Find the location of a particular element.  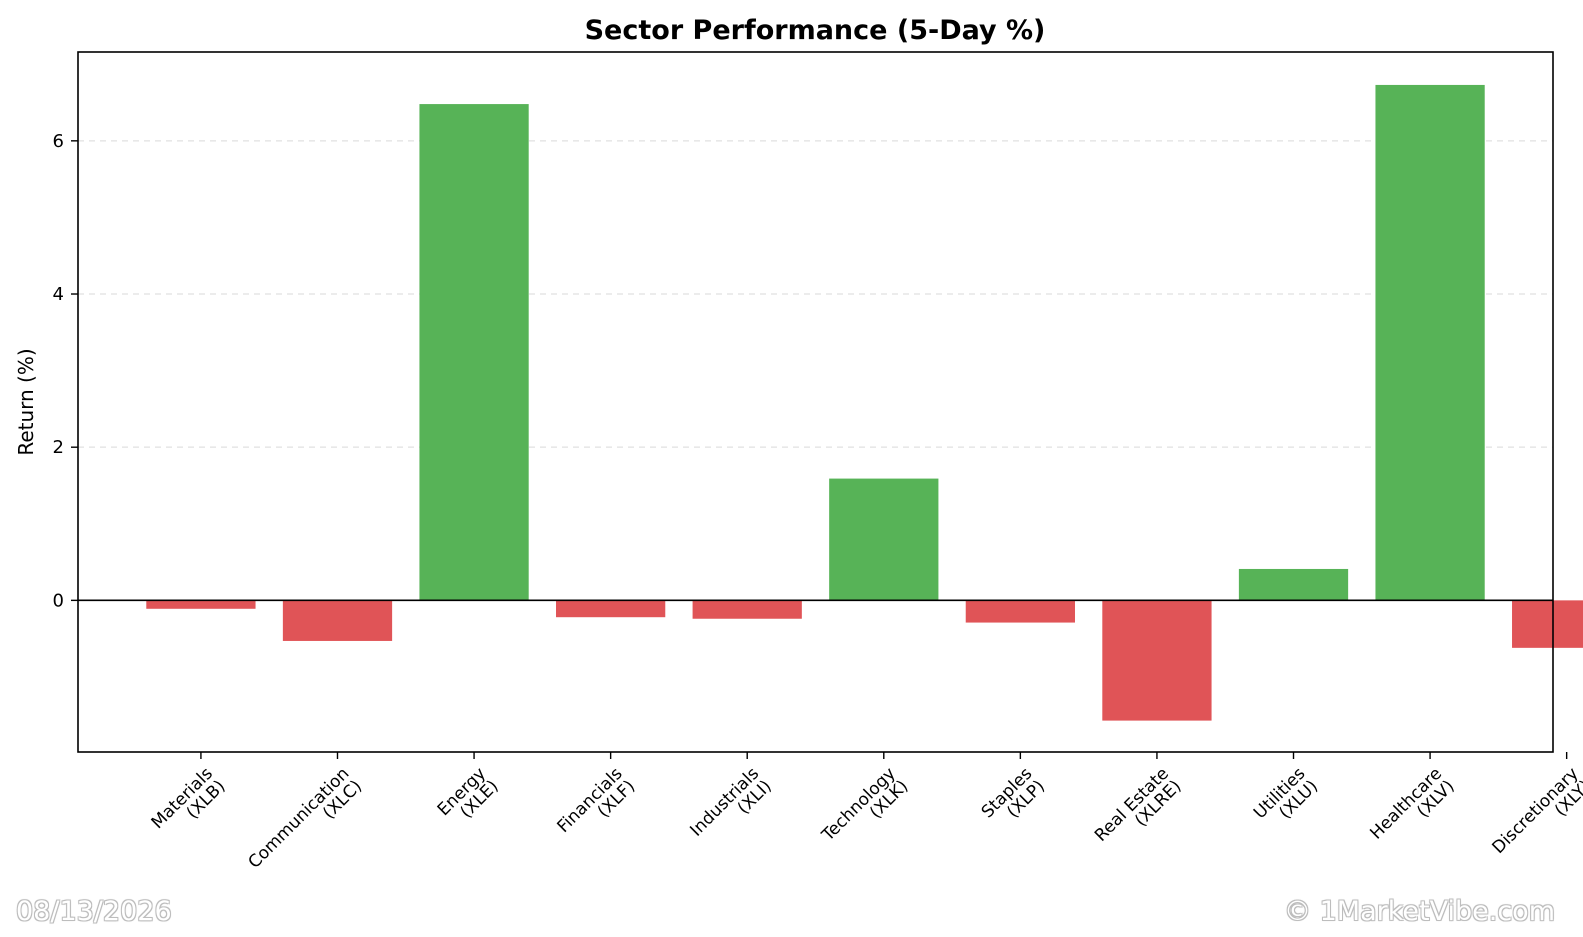

x-tick-label: Energy(XLE) is located at coordinates (468, 798).